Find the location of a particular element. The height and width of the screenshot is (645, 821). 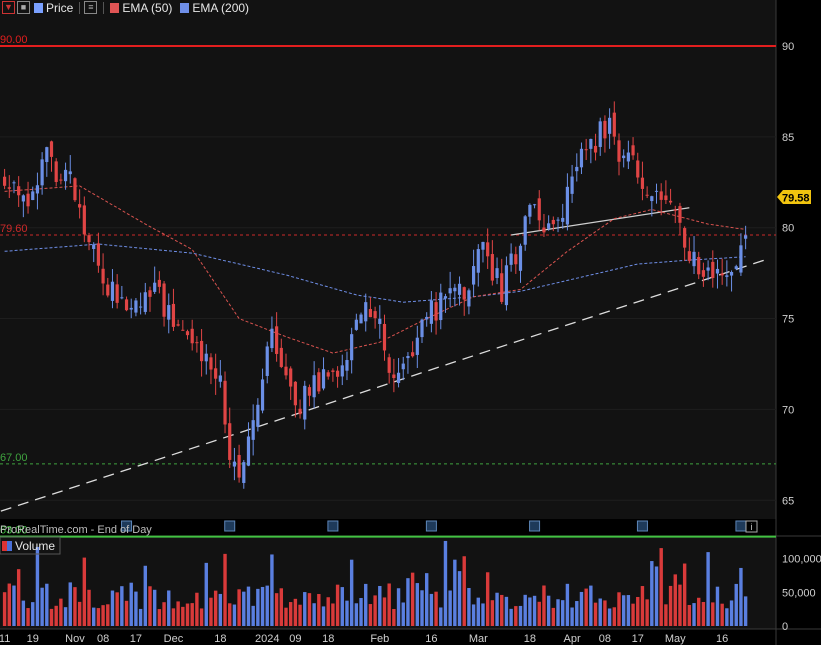

collapse-icon: ▼ is located at coordinates (8, 7).